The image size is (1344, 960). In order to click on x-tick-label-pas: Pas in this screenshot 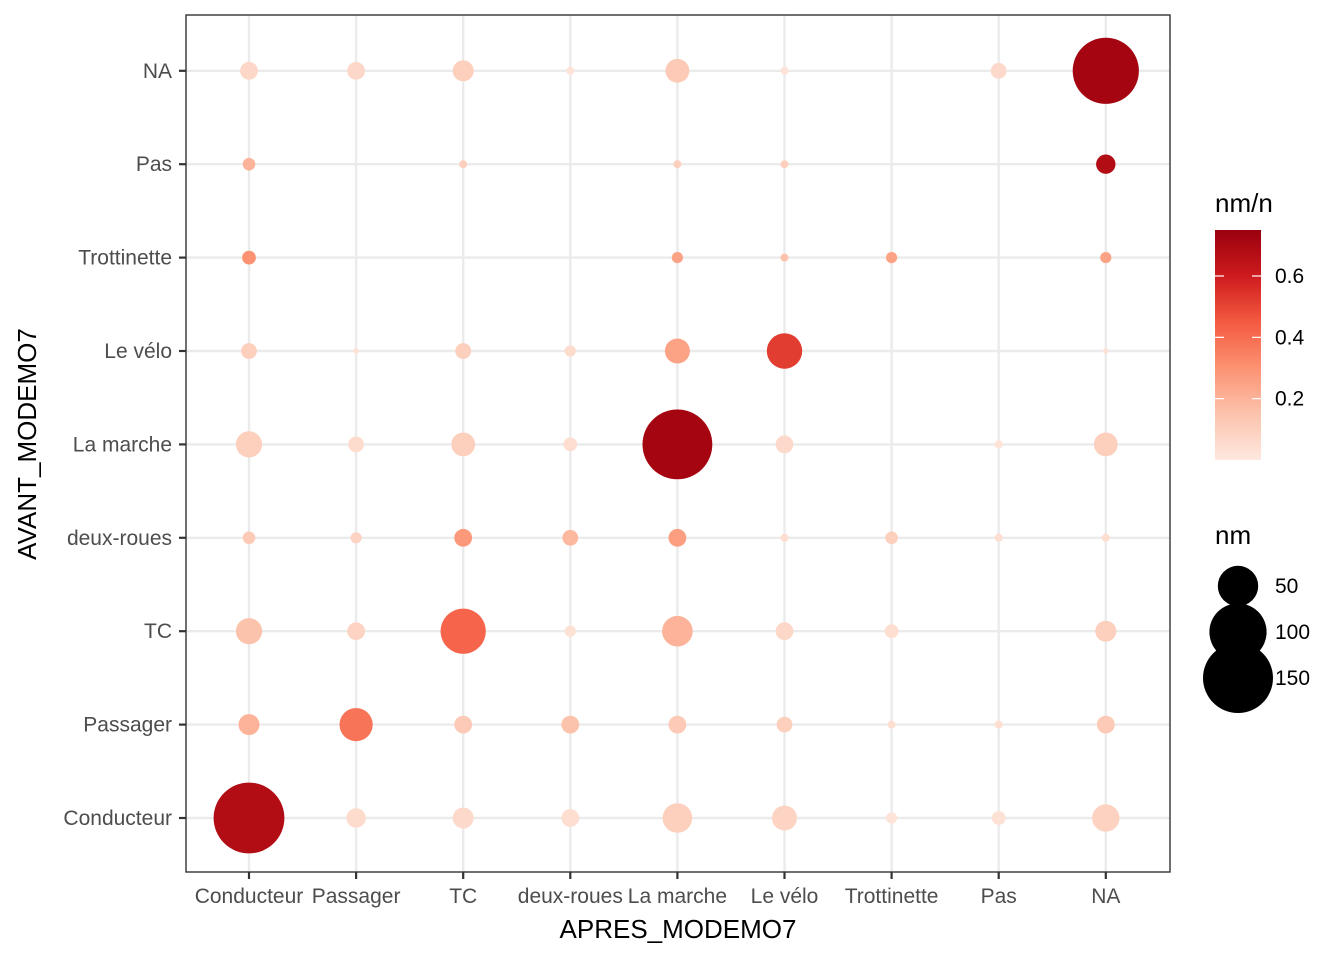, I will do `click(999, 896)`.